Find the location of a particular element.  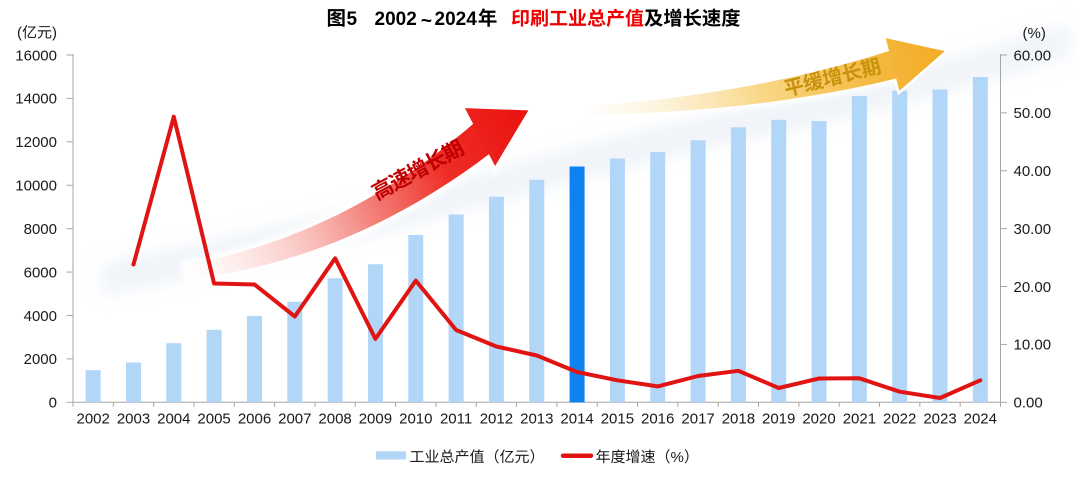

svg-text: 10.00 is located at coordinates (1033, 345).